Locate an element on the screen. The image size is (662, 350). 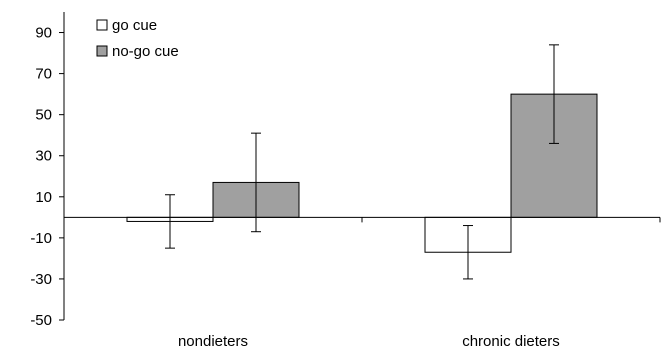
y-tick-label: 50 is located at coordinates (43, 115).